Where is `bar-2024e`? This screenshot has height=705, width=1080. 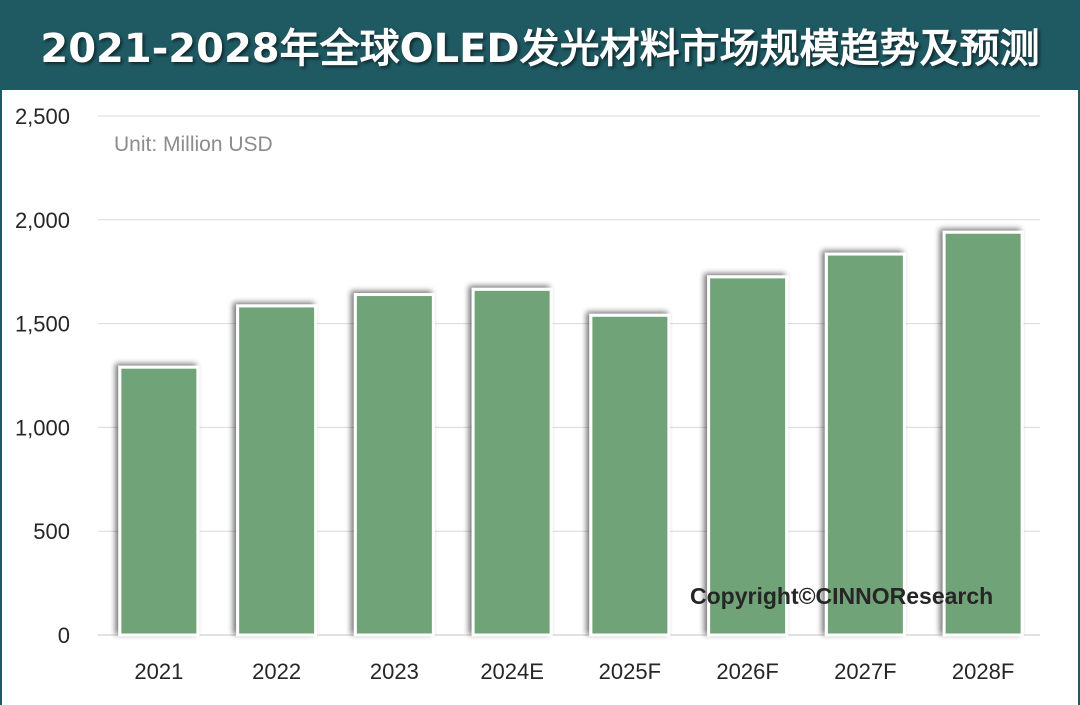
bar-2024e is located at coordinates (512, 462).